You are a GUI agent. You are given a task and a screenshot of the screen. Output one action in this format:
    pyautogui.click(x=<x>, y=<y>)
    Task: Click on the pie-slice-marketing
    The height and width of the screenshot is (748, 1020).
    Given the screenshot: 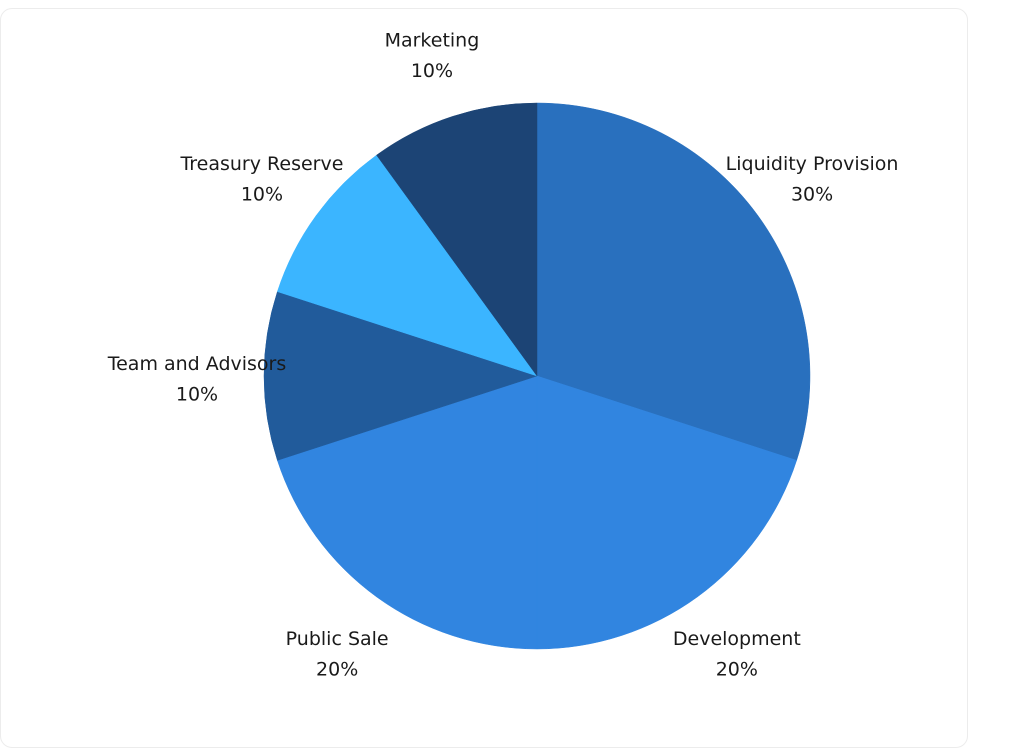 What is the action you would take?
    pyautogui.click(x=457, y=239)
    